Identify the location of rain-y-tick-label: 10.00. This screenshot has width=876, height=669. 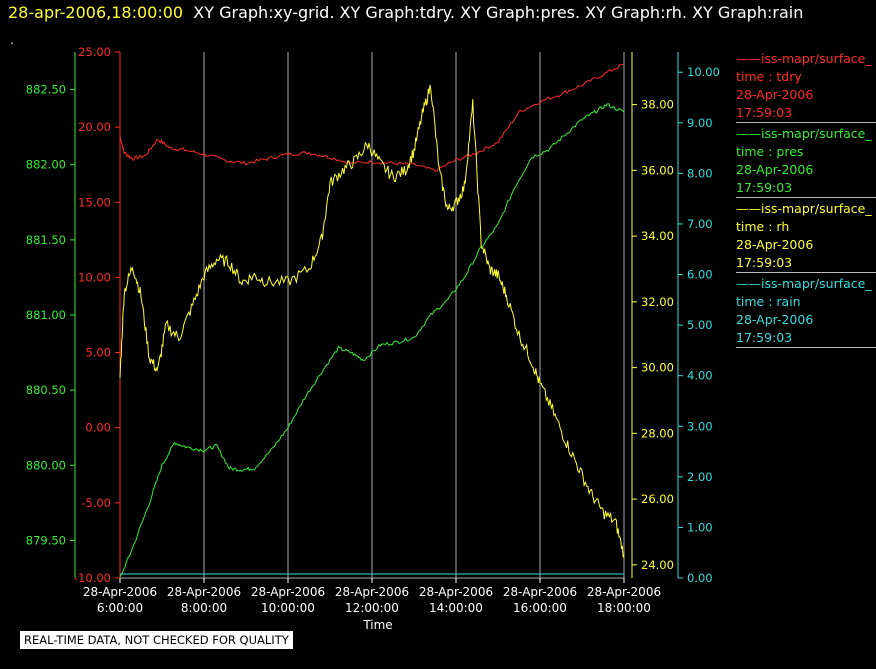
(703, 72).